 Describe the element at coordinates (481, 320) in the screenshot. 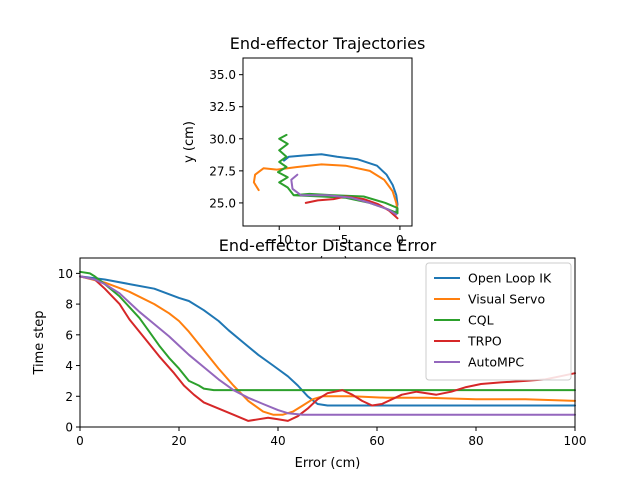

I see `legend-label: CQL` at that location.